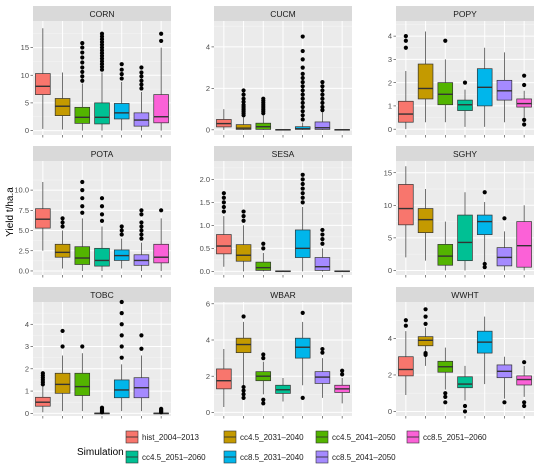 This screenshot has width=550, height=473. Describe the element at coordinates (27, 103) in the screenshot. I see `y-tick-label: 5` at that location.